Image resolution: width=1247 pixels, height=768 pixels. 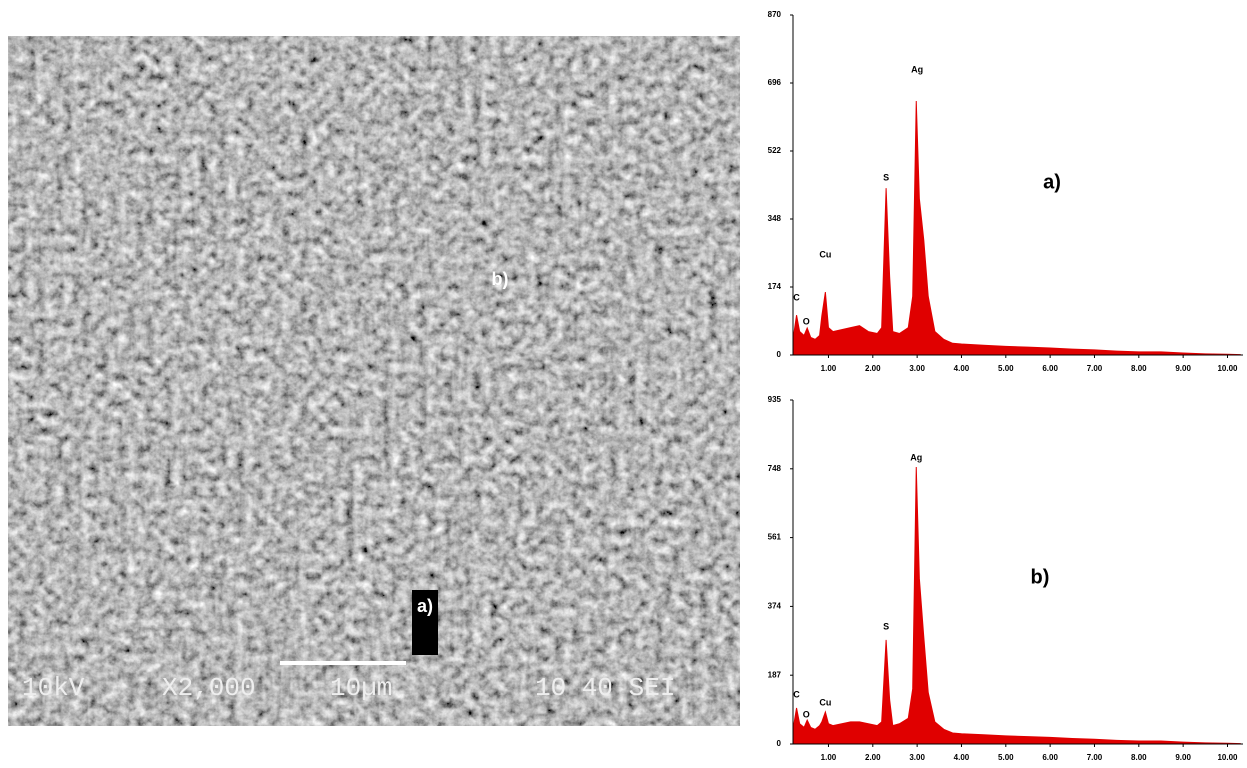 What do you see at coordinates (775, 537) in the screenshot?
I see `y-tick-label: 561` at bounding box center [775, 537].